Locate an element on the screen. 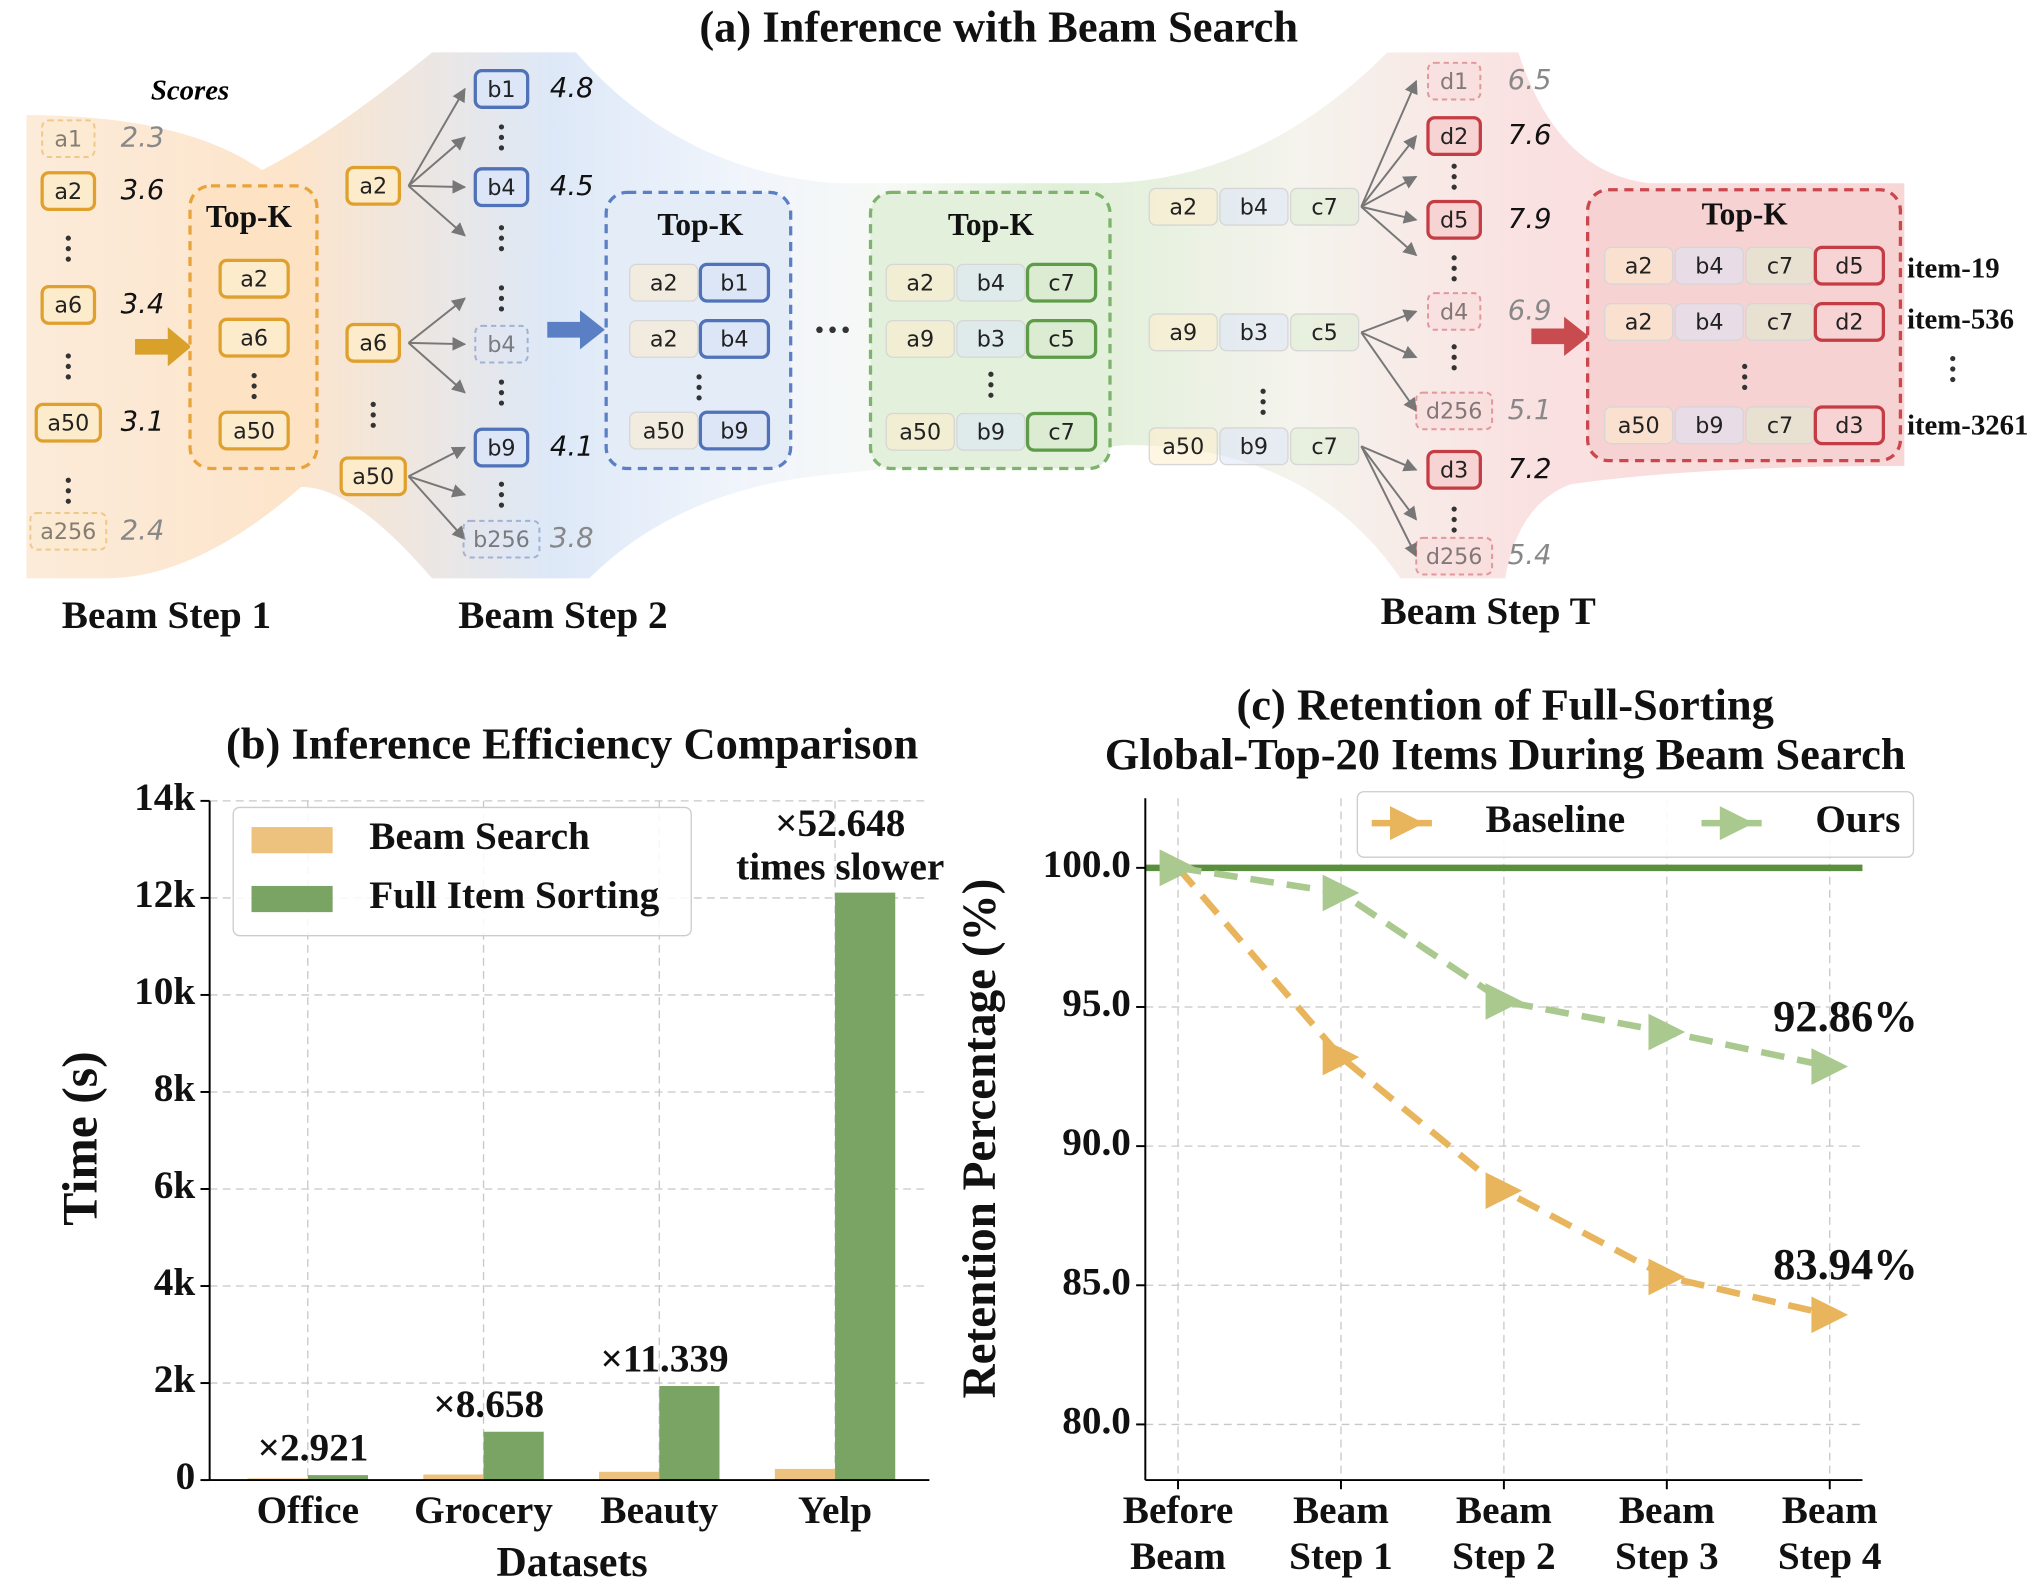  score-label: 4.8 is located at coordinates (572, 88).